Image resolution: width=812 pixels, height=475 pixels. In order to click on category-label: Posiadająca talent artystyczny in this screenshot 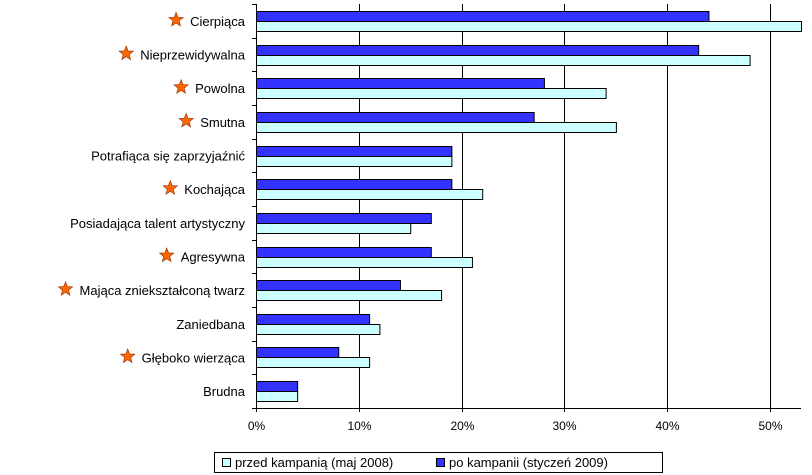, I will do `click(157, 223)`.